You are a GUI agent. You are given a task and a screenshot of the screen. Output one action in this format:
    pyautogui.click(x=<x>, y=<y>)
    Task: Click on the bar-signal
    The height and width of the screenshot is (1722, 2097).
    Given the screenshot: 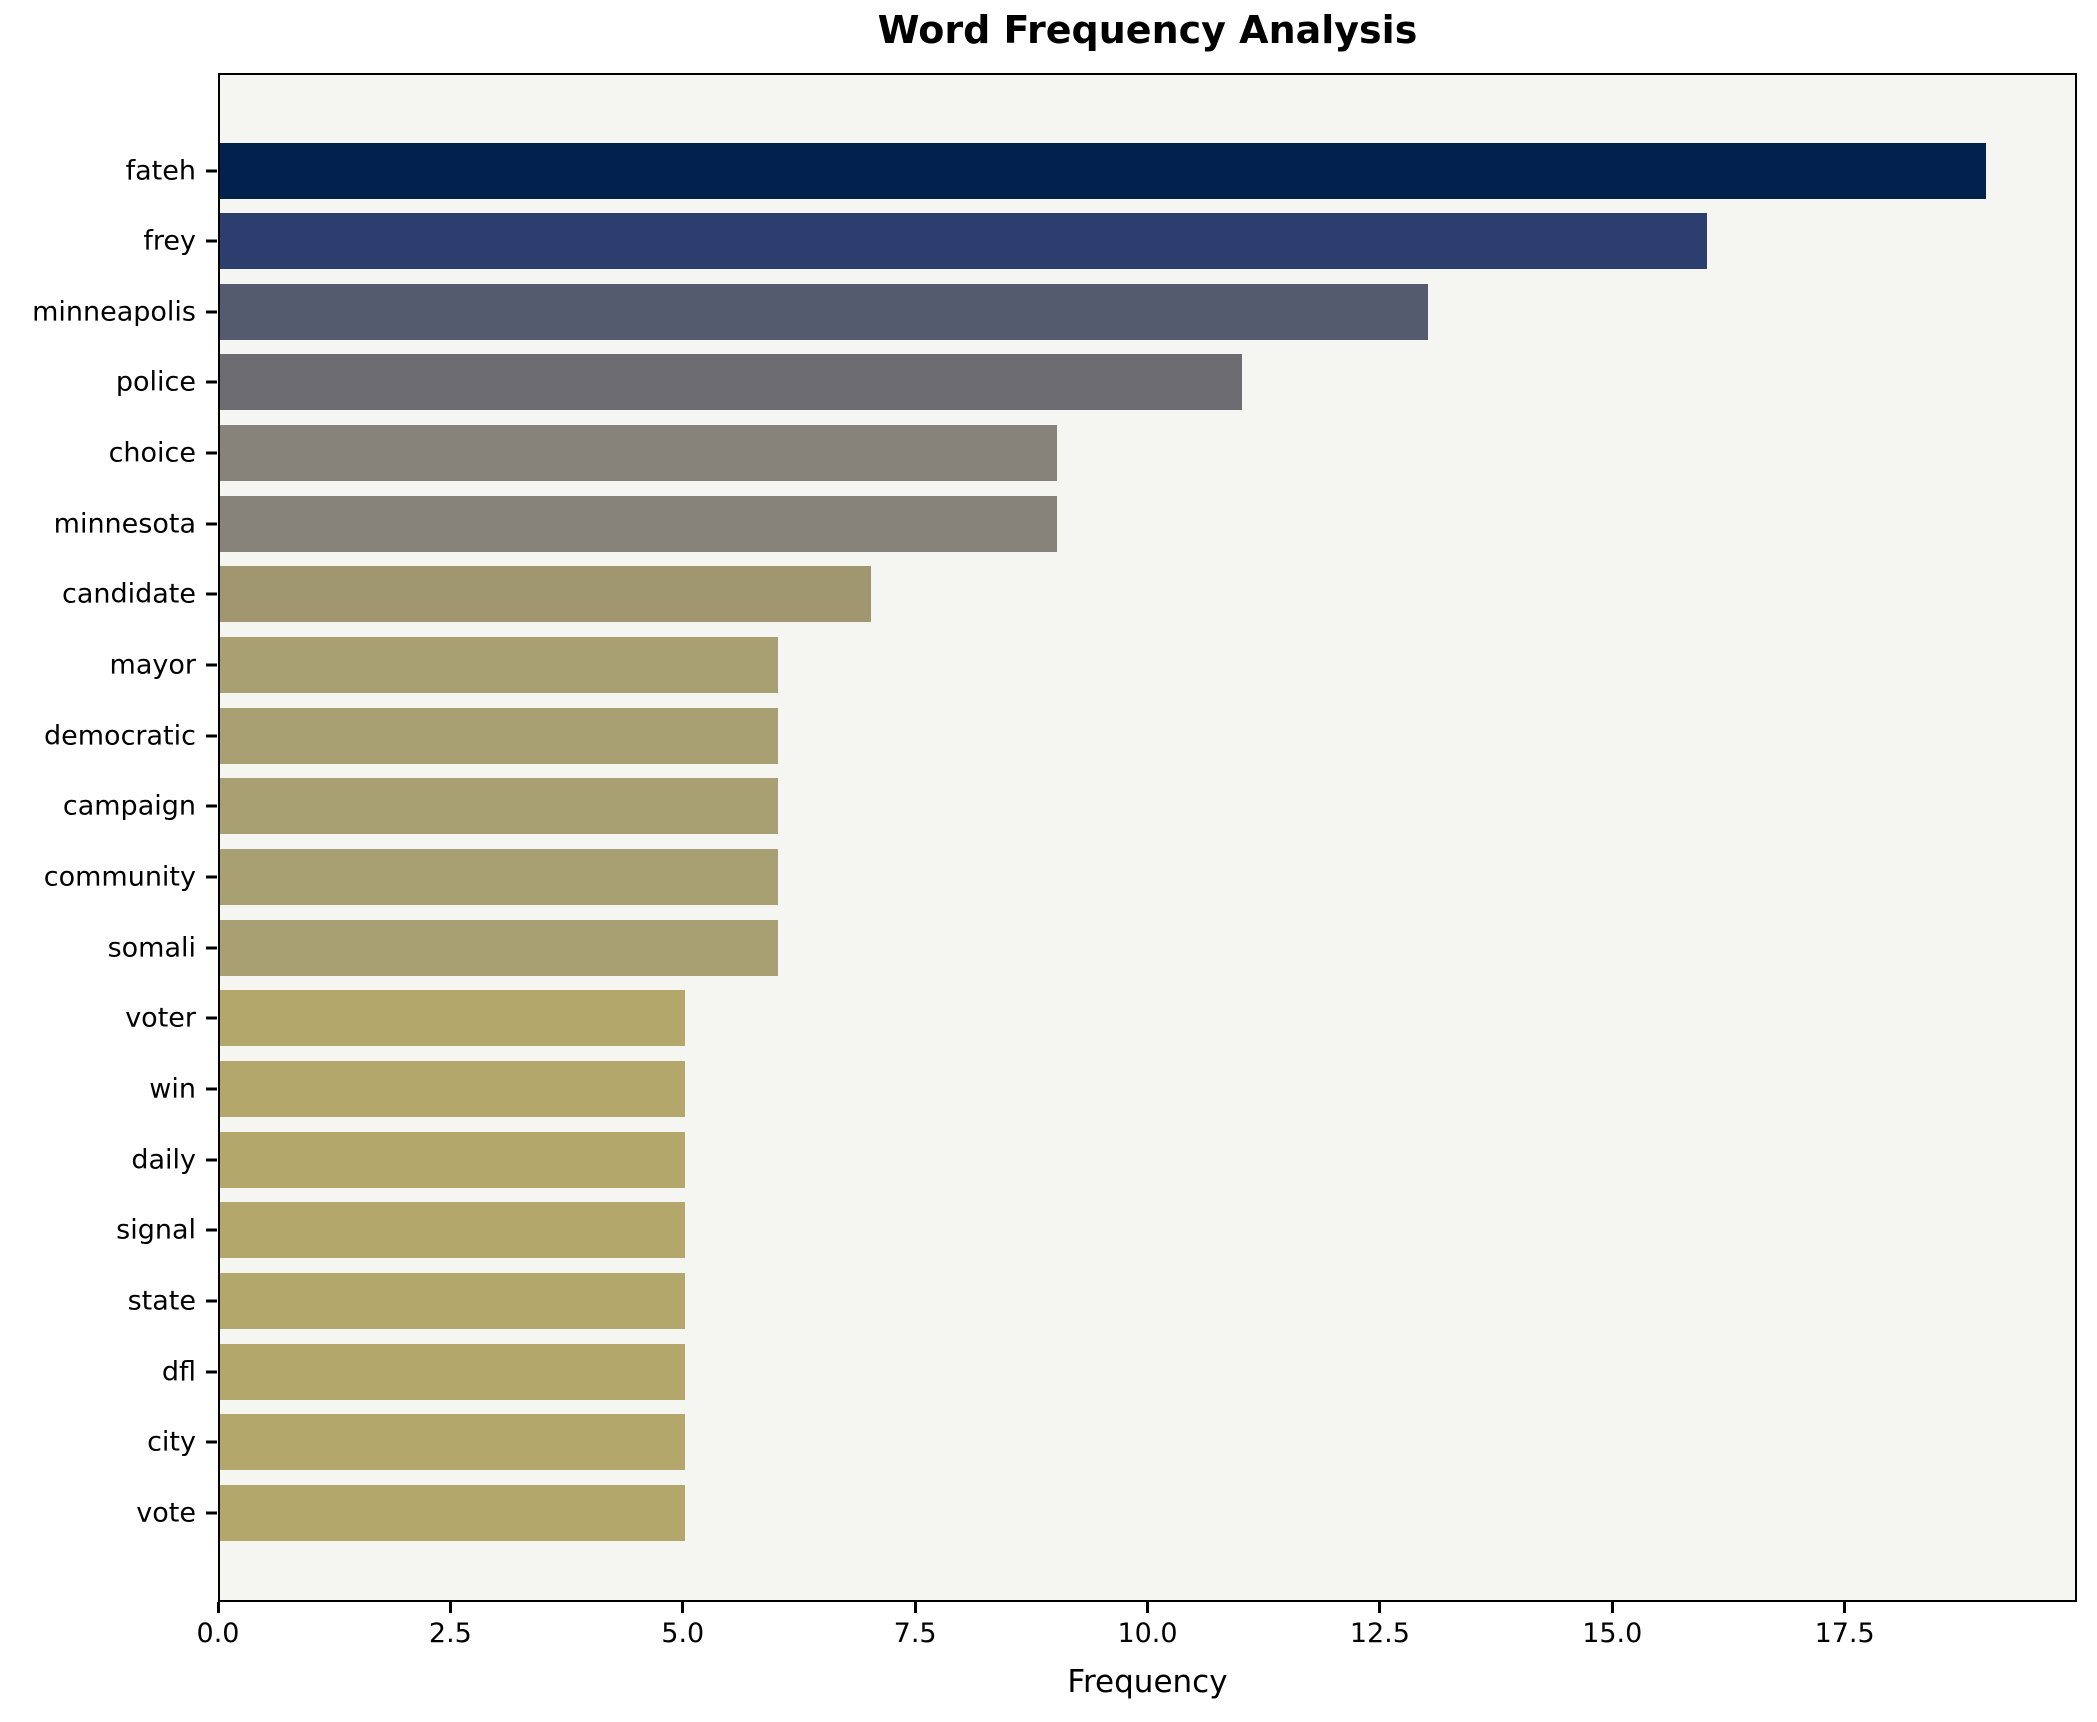 What is the action you would take?
    pyautogui.click(x=452, y=1230)
    